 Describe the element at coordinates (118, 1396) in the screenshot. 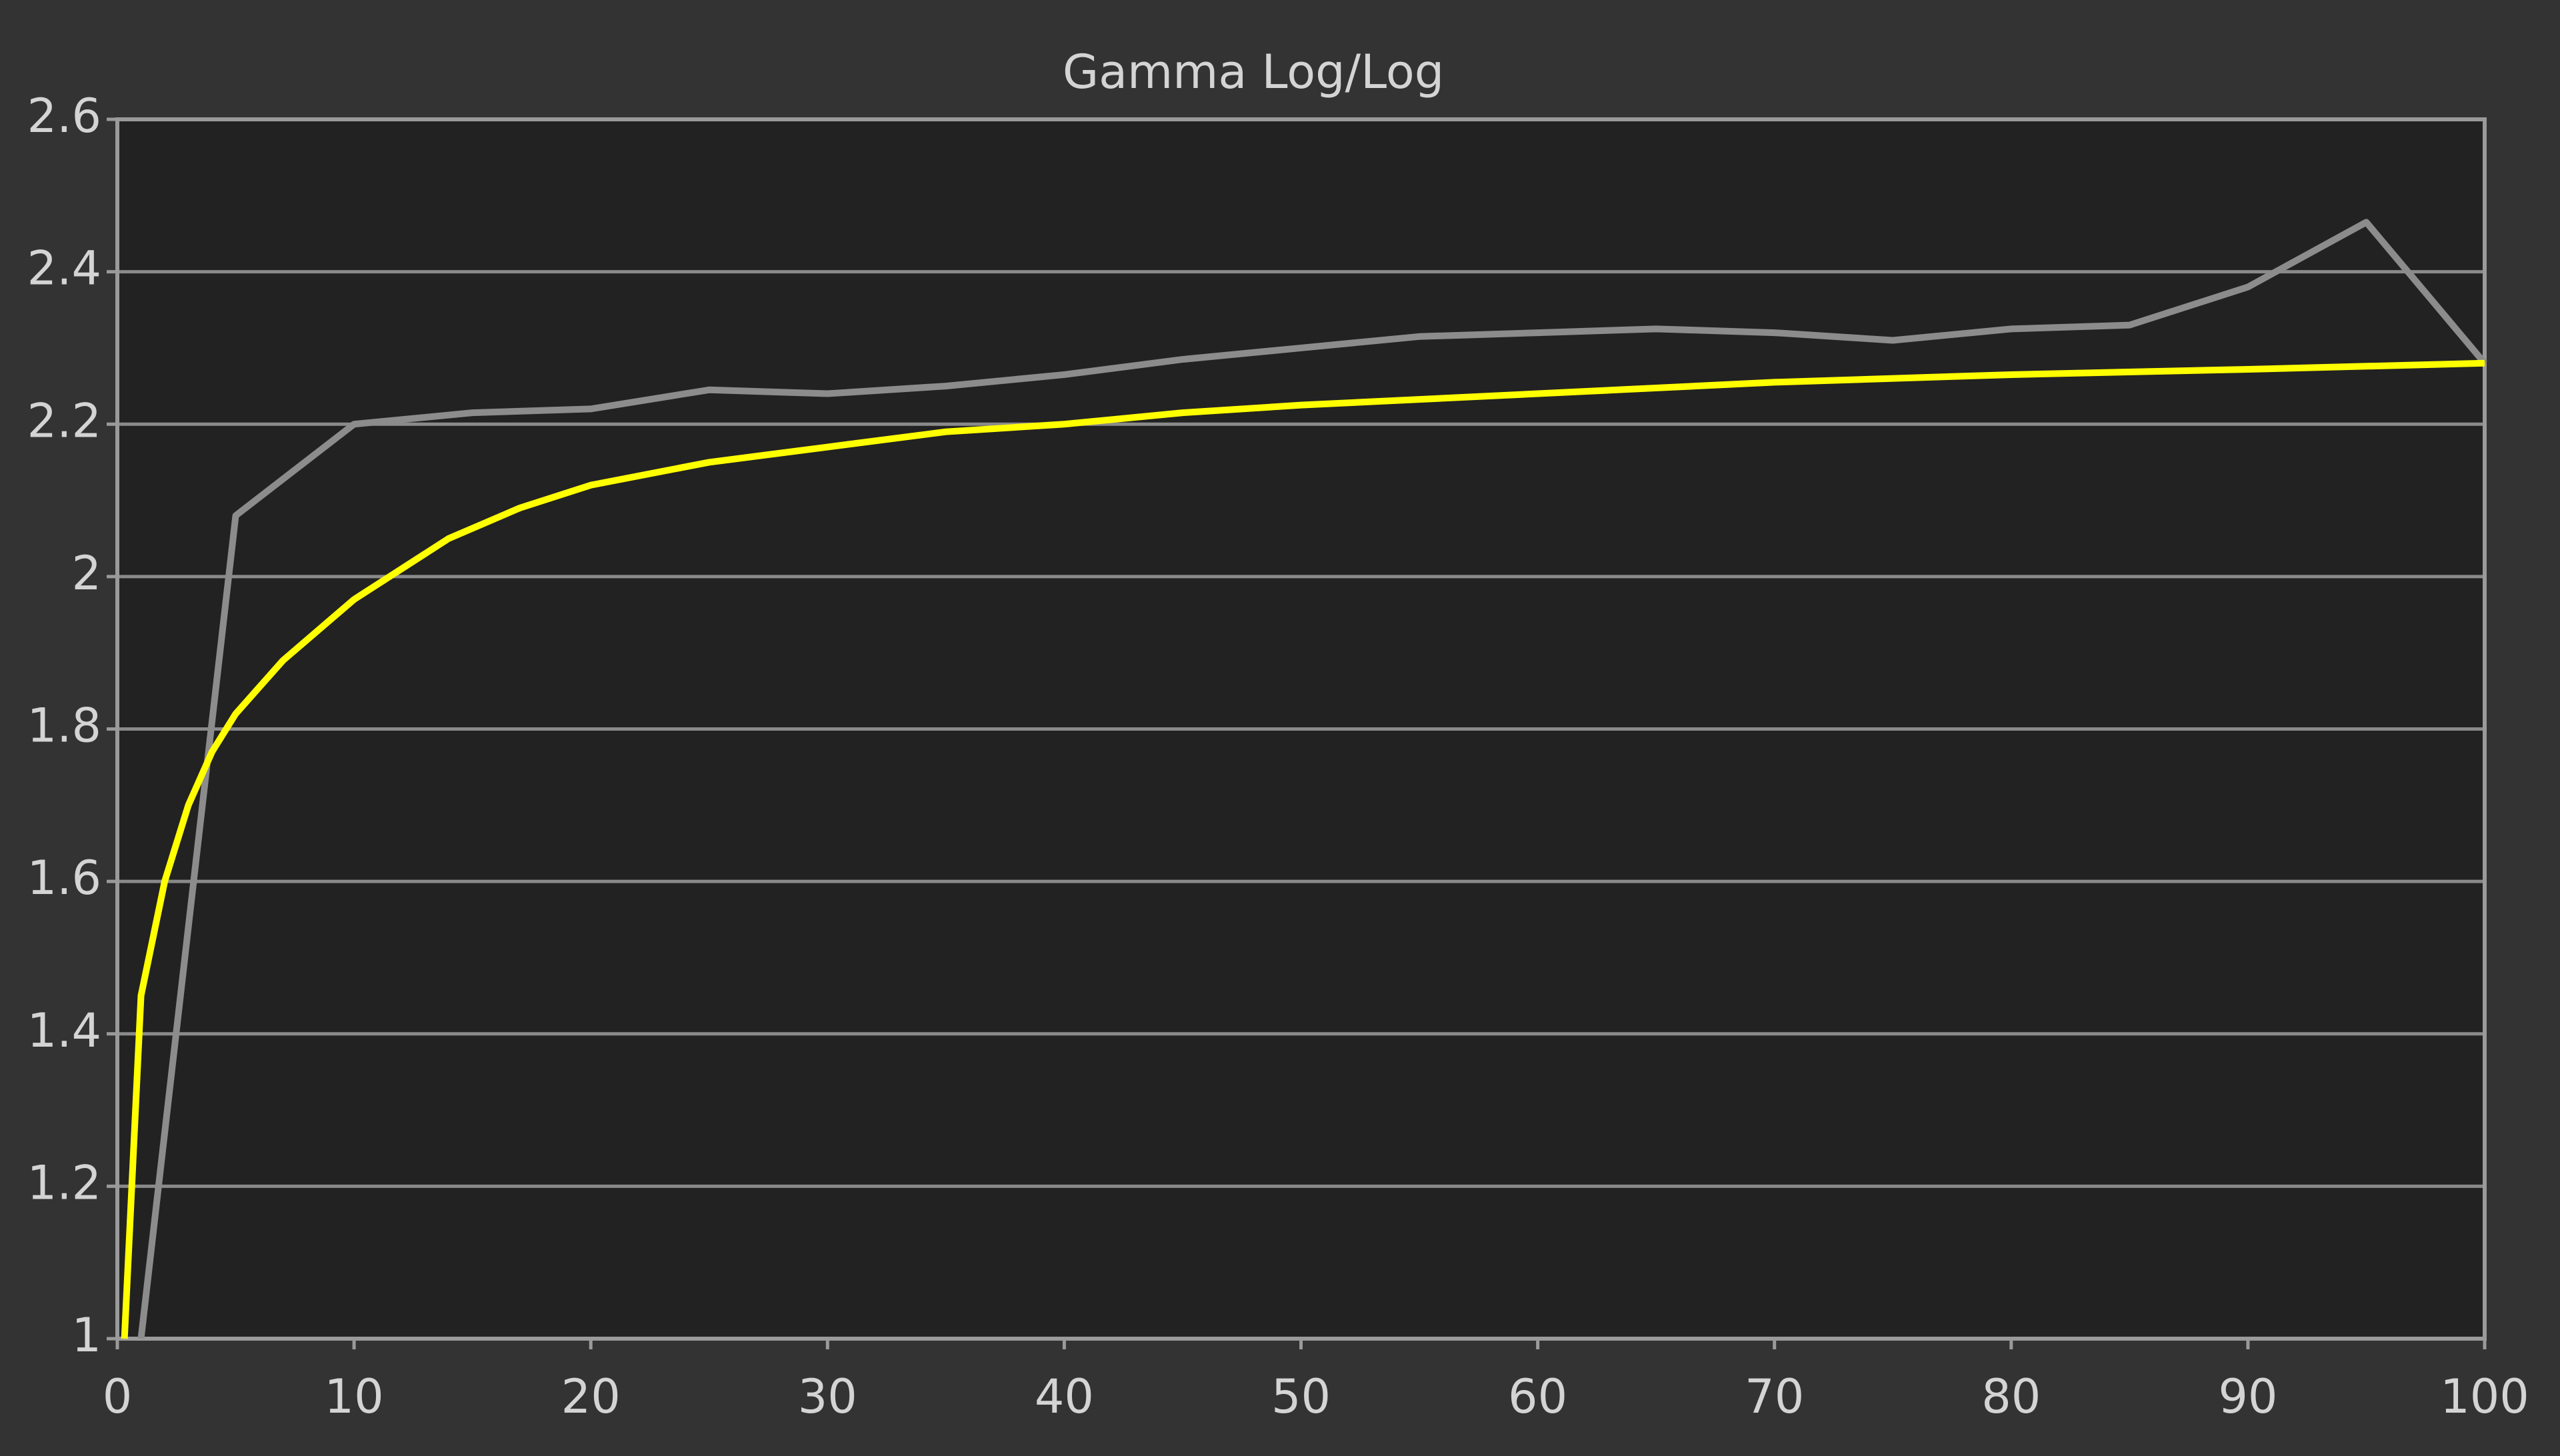

I see `x-tick-label: 0` at that location.